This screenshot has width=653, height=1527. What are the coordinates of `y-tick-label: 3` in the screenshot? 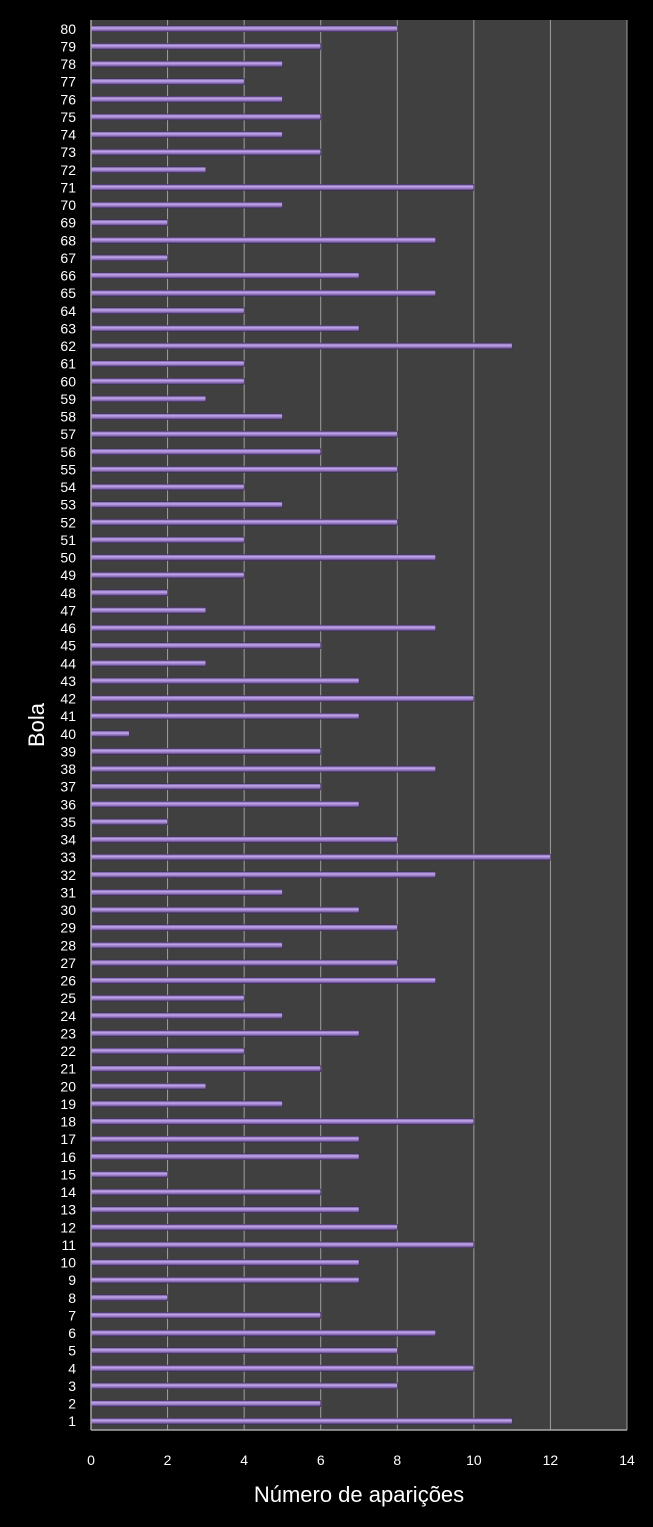 It's located at (72, 1386).